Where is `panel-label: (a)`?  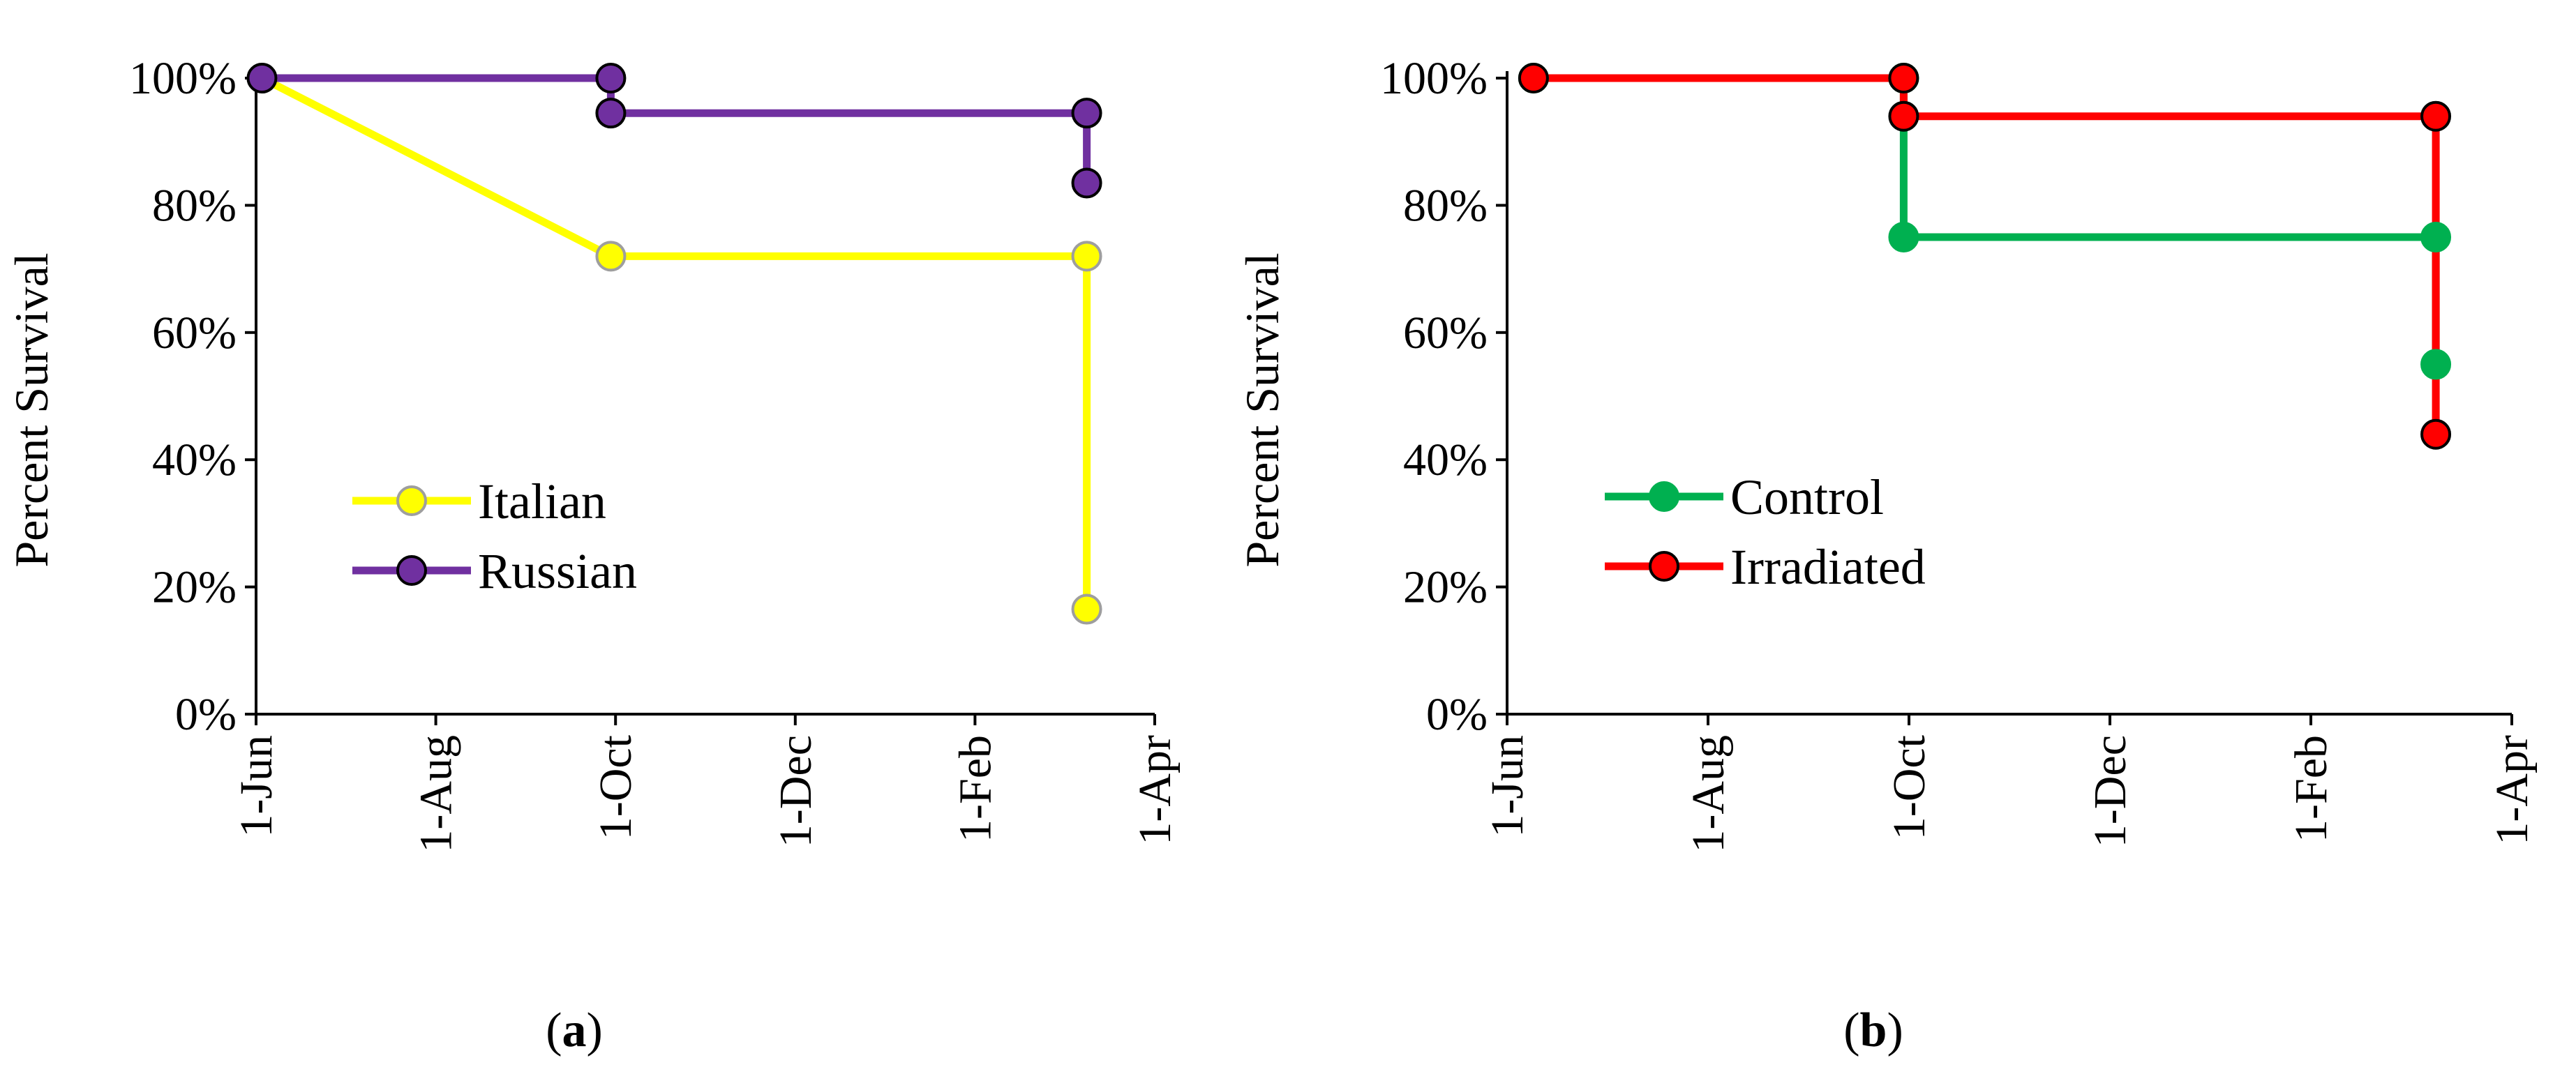 panel-label: (a) is located at coordinates (574, 1030).